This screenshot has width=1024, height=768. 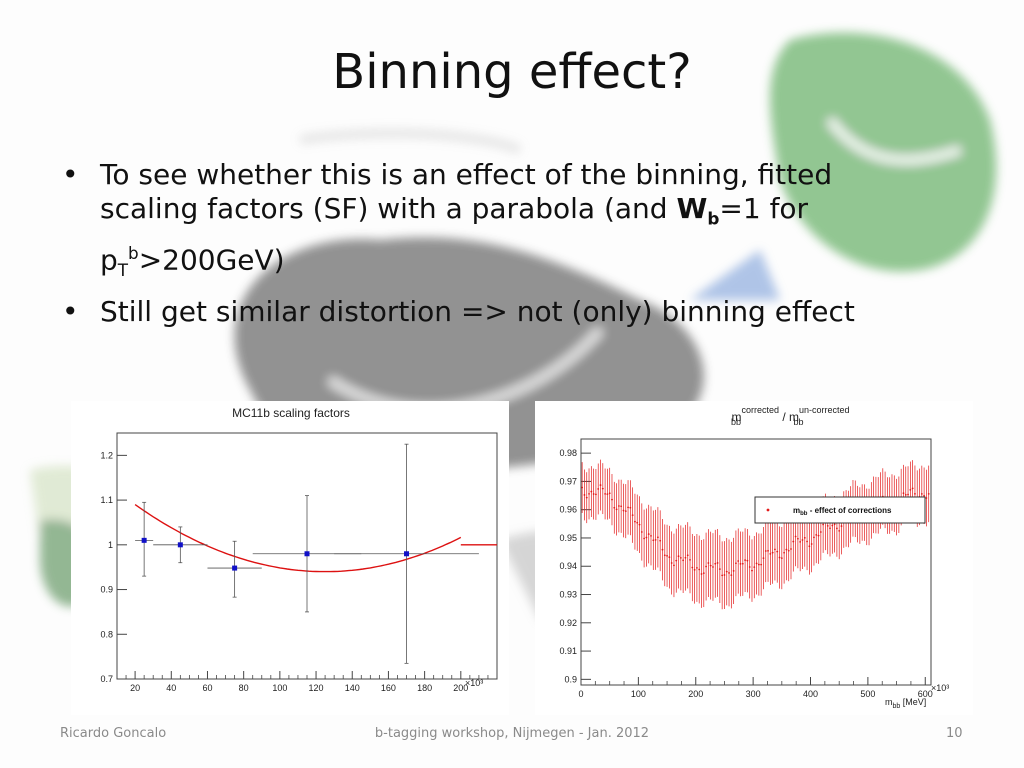 What do you see at coordinates (106, 500) in the screenshot?
I see `y-tick-label: 1.1` at bounding box center [106, 500].